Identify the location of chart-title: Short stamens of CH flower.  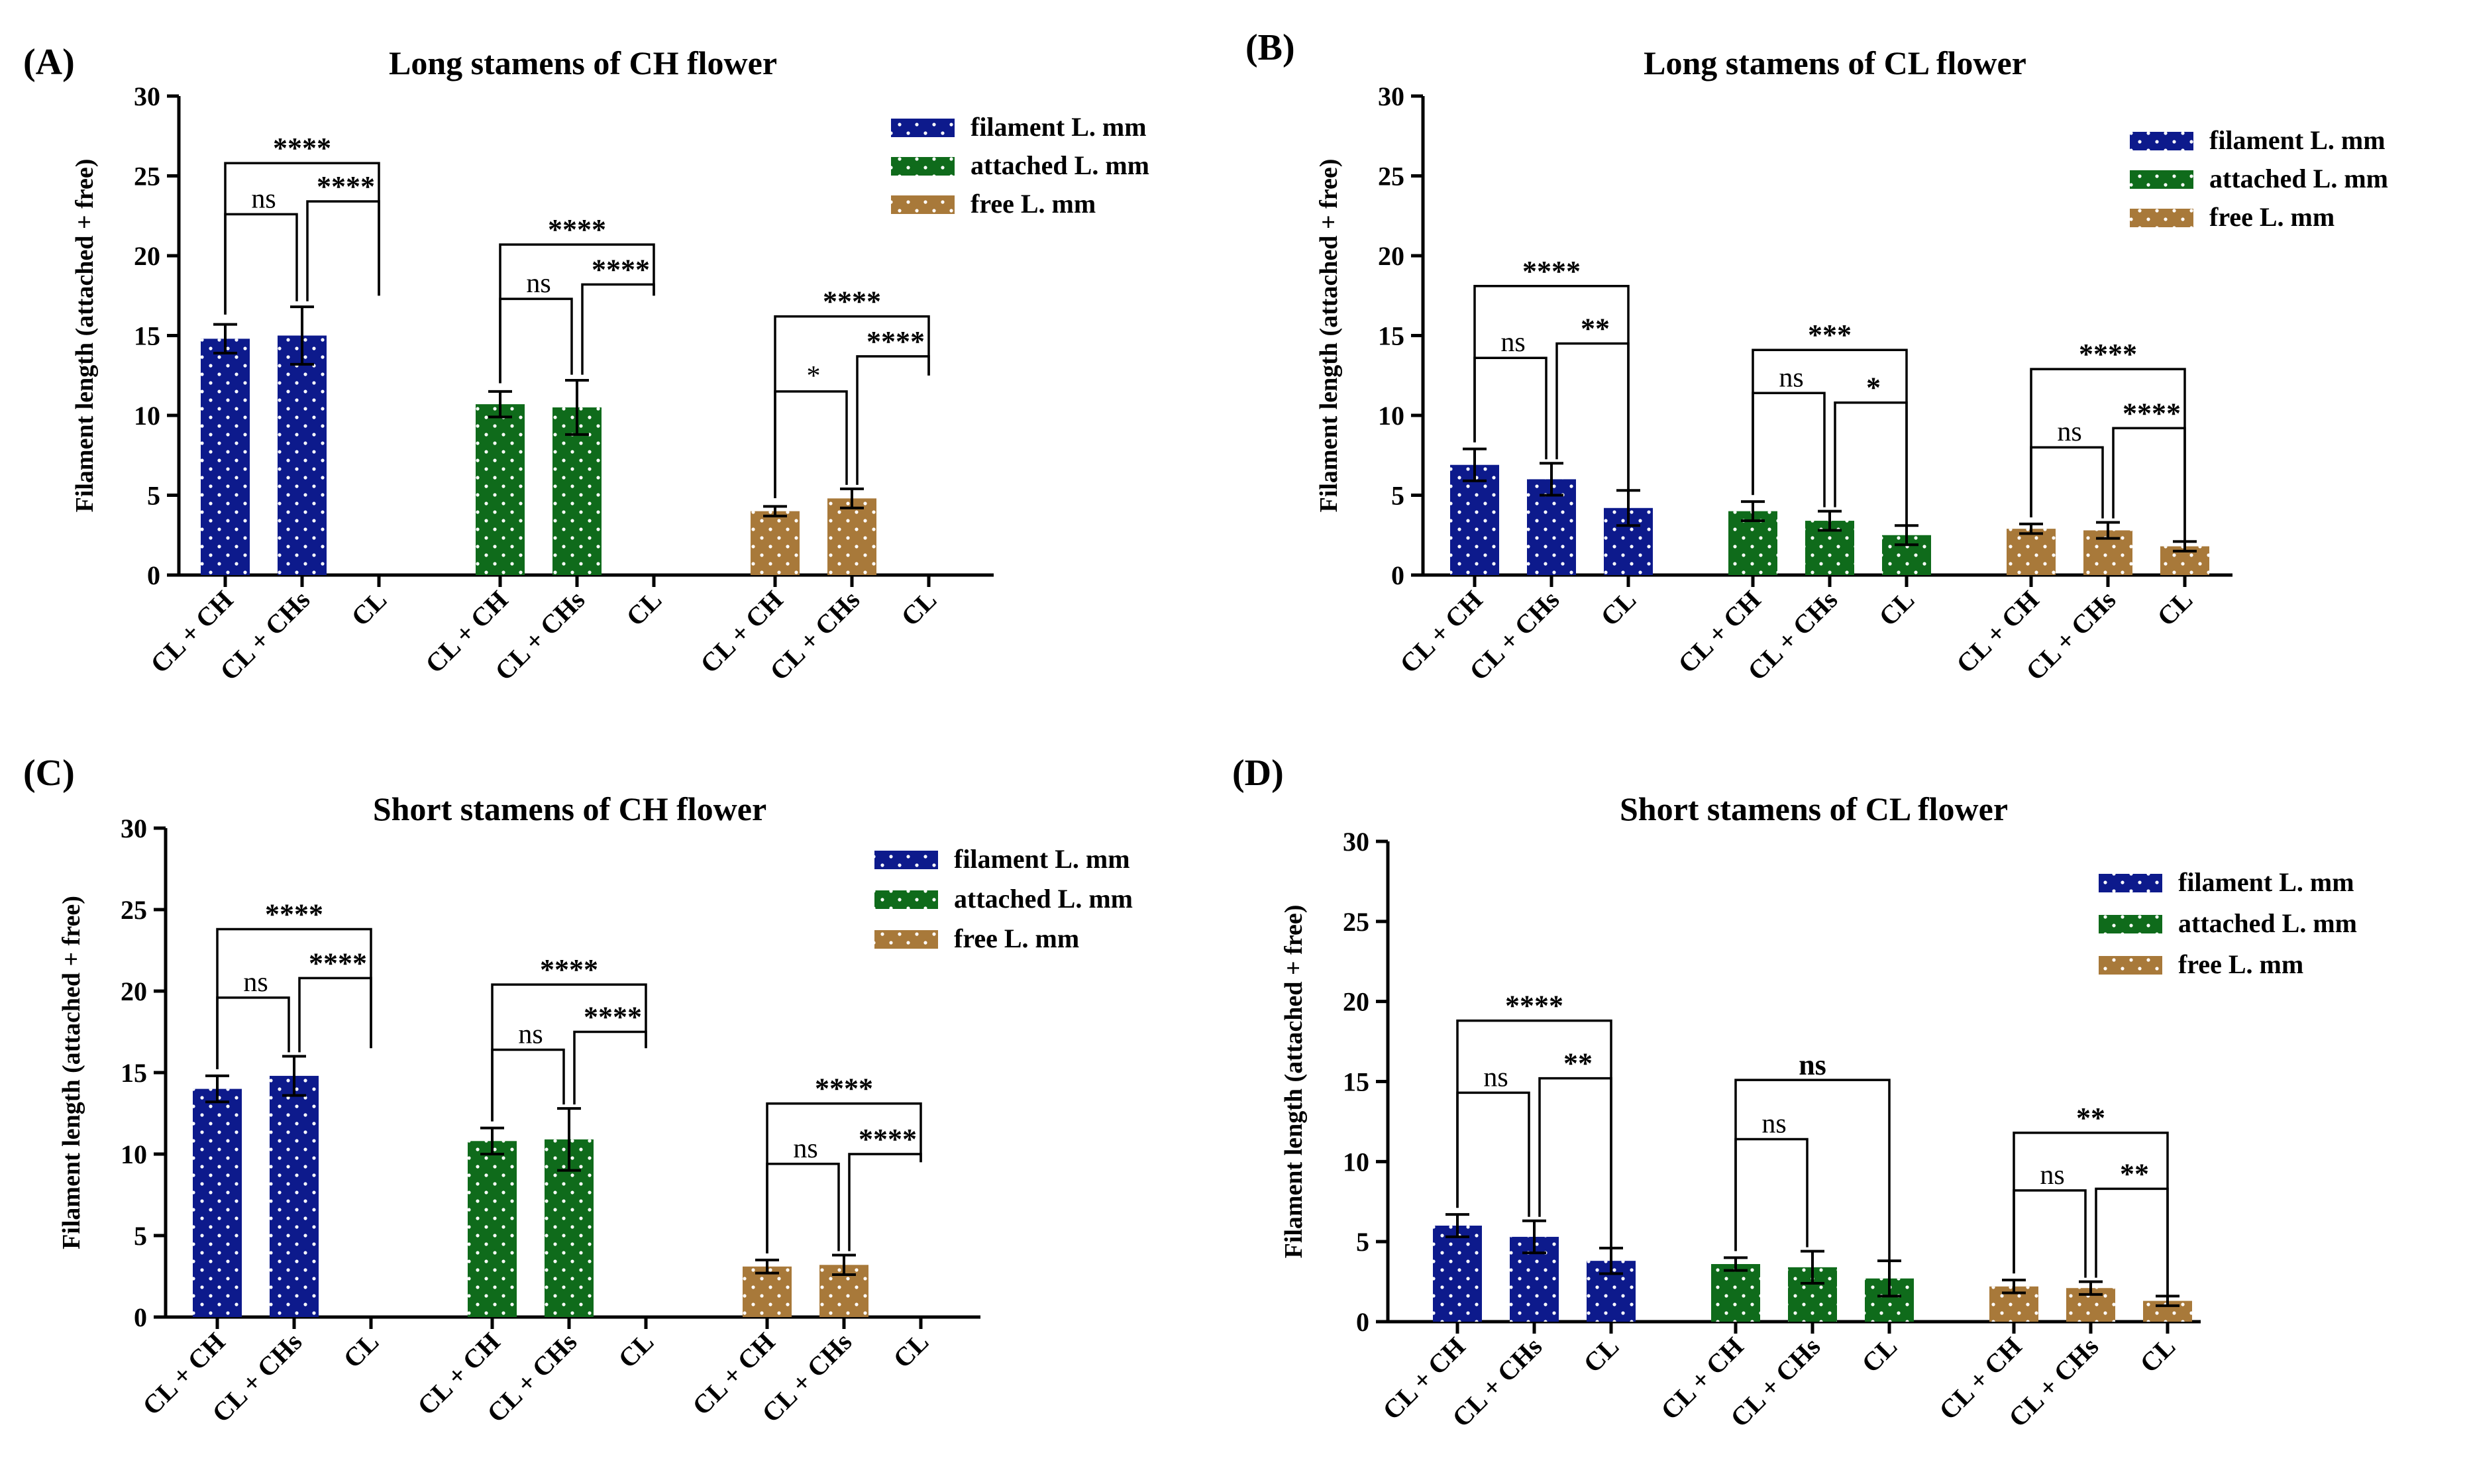
(569, 809).